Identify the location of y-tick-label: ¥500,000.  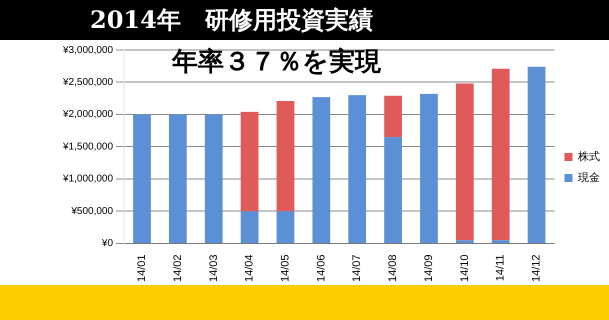
(92, 211).